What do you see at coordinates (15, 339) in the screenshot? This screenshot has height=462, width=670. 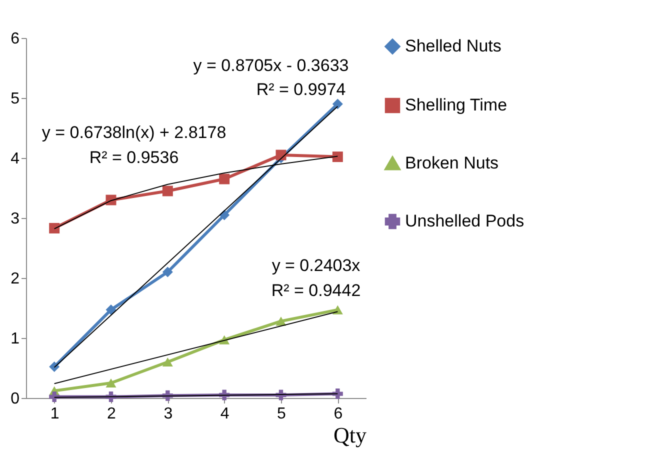 I see `y-tick-label: 1` at bounding box center [15, 339].